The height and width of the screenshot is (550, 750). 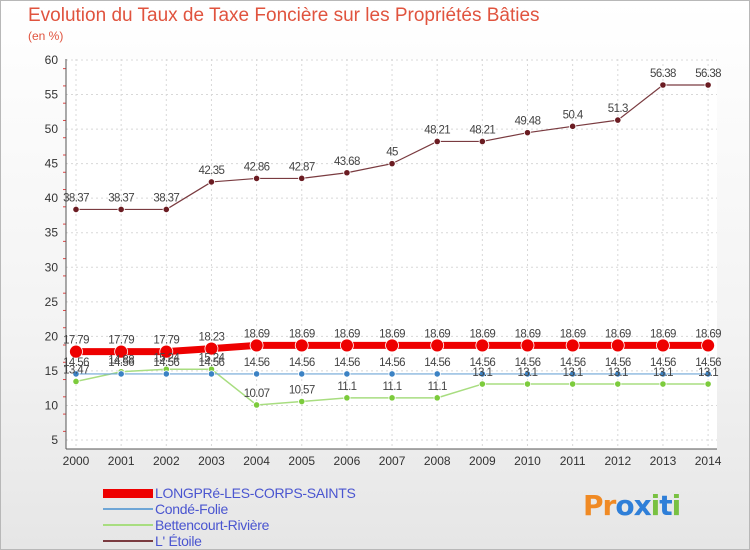 I want to click on y-tick-label: 50, so click(x=52, y=129).